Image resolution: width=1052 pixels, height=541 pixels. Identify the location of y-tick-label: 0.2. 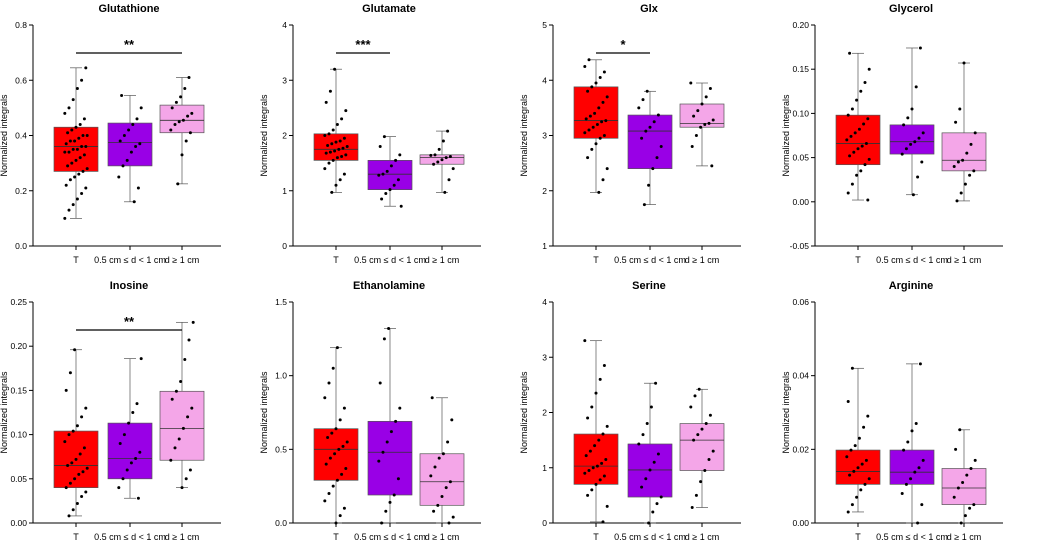
(21, 191).